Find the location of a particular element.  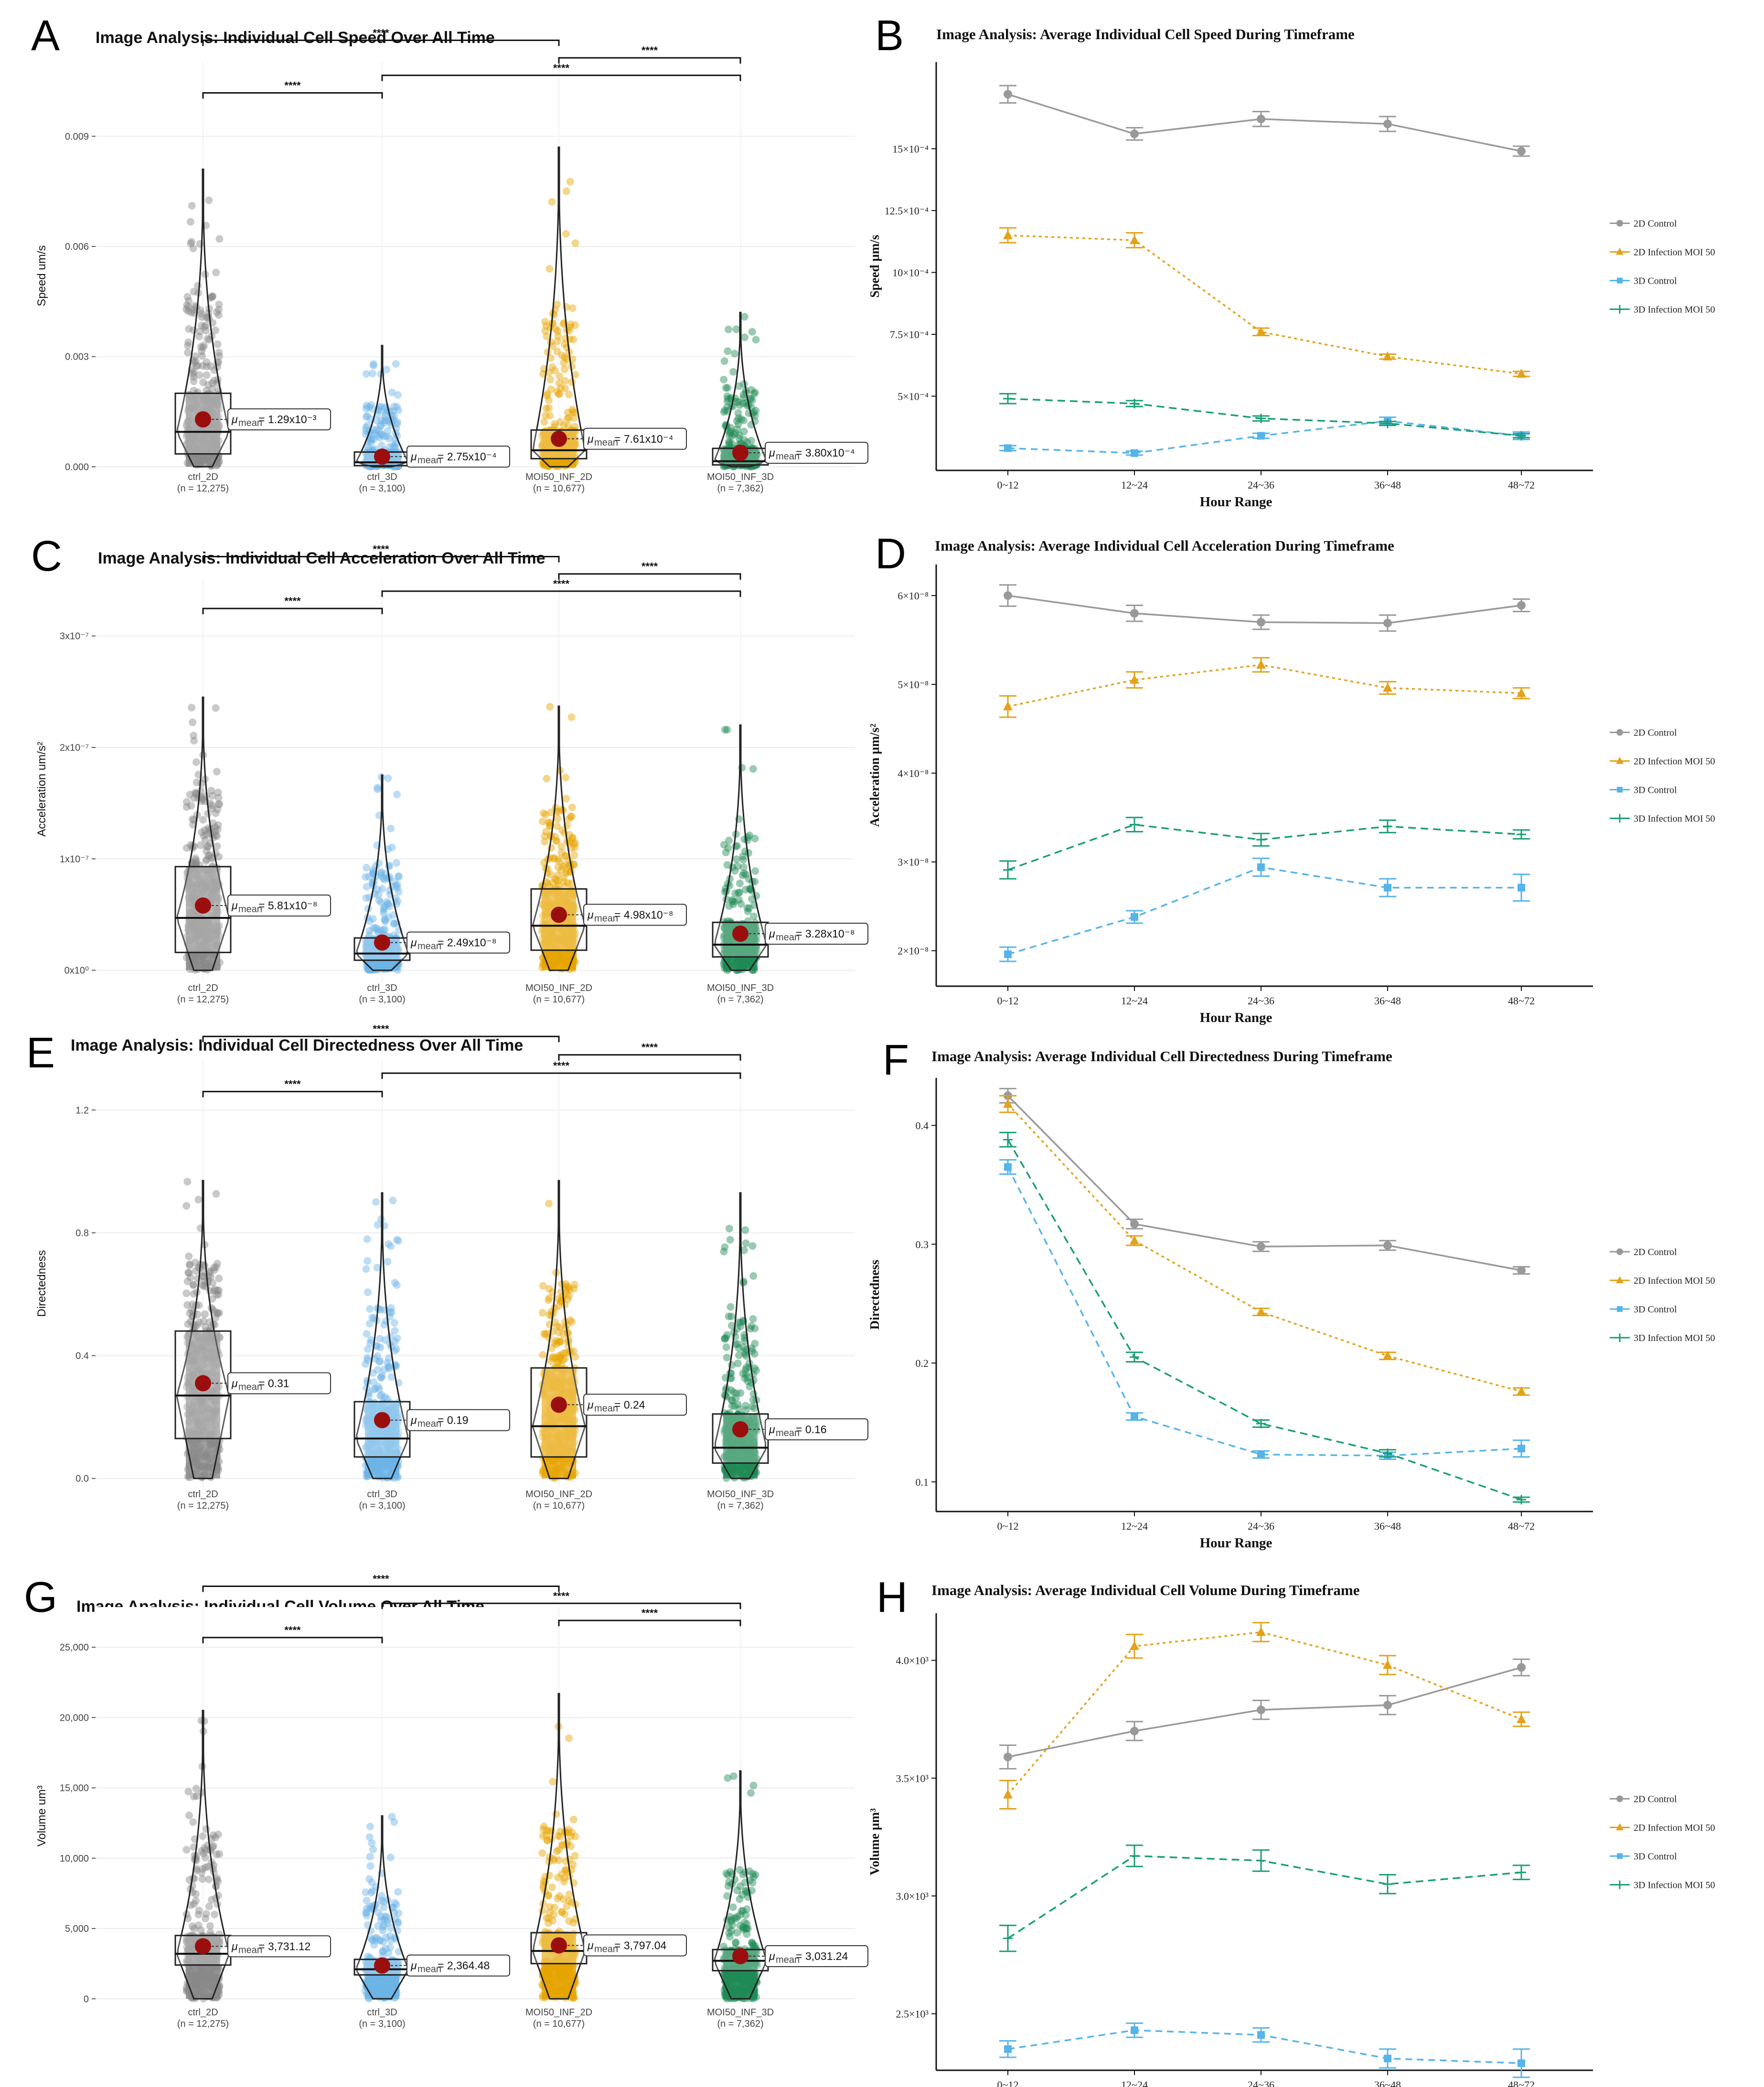

n-label: (n = 3,100) is located at coordinates (382, 488).